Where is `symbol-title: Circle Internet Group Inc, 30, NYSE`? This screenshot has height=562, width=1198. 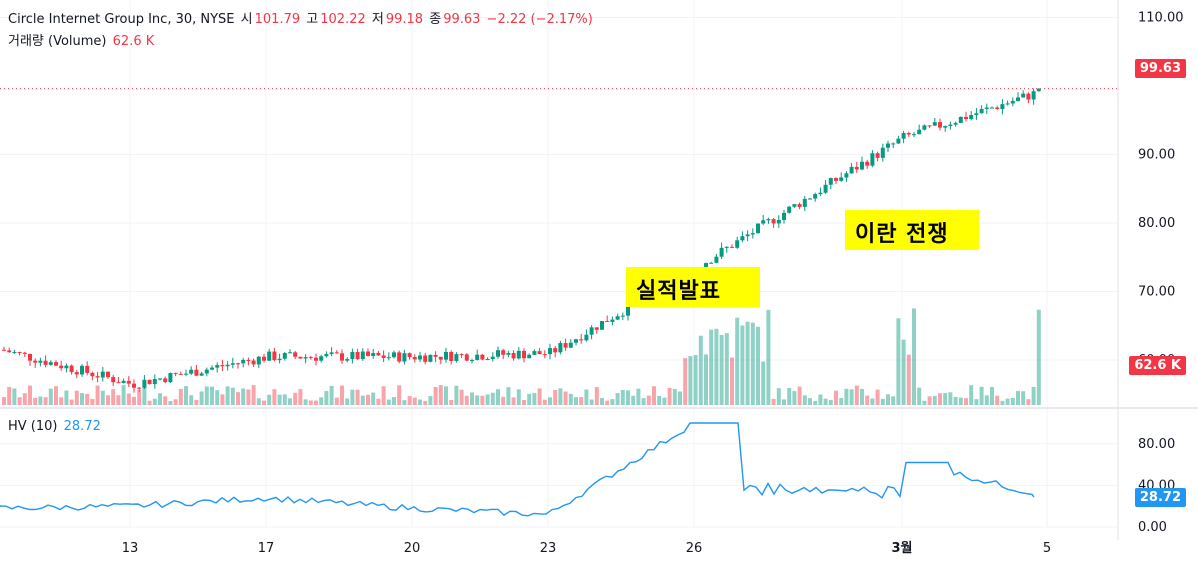 symbol-title: Circle Internet Group Inc, 30, NYSE is located at coordinates (121, 19).